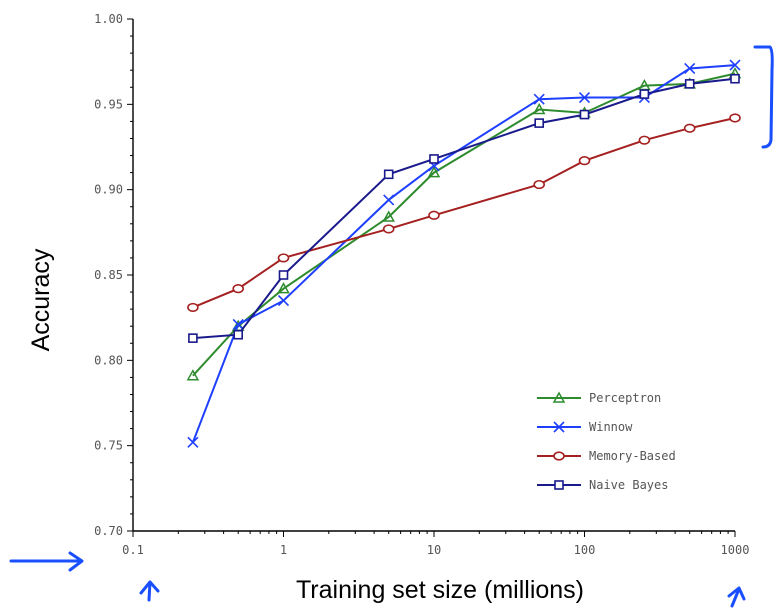 The width and height of the screenshot is (783, 616). Describe the element at coordinates (628, 485) in the screenshot. I see `legend-label: Naive Bayes` at that location.